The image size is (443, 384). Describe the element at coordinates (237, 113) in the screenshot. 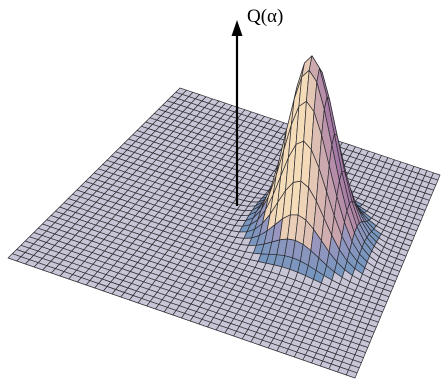

I see `q-axis-arrow` at that location.